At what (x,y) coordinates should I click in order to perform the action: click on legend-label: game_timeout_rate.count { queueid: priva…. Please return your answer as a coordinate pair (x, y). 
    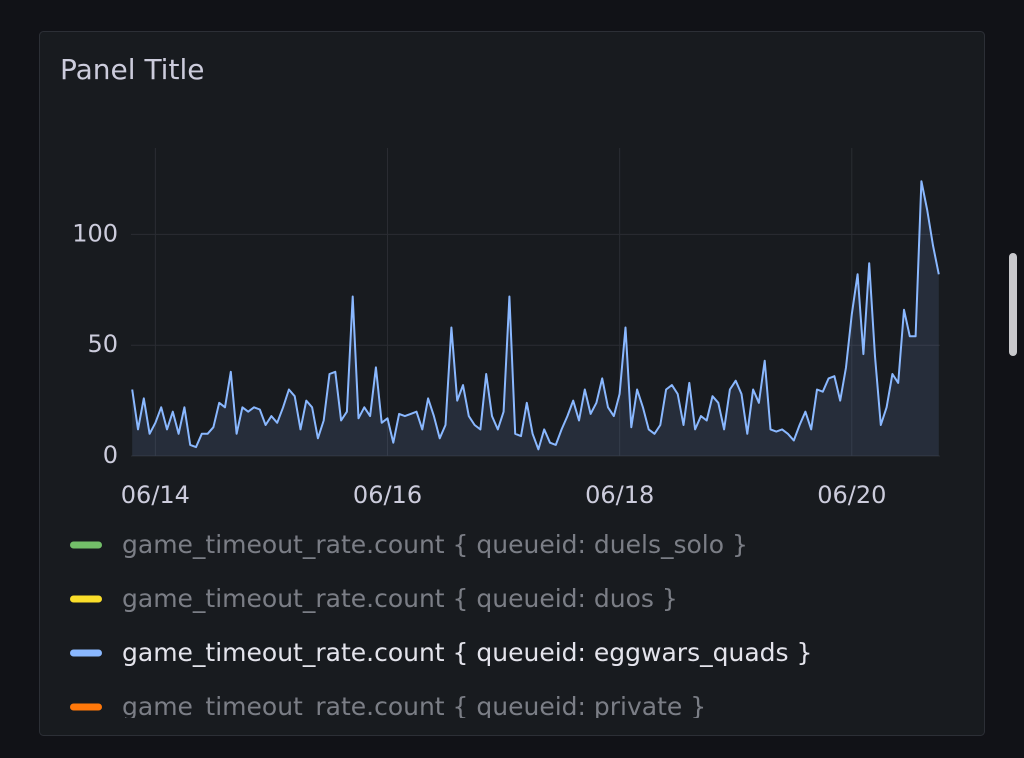
    Looking at the image, I should click on (414, 706).